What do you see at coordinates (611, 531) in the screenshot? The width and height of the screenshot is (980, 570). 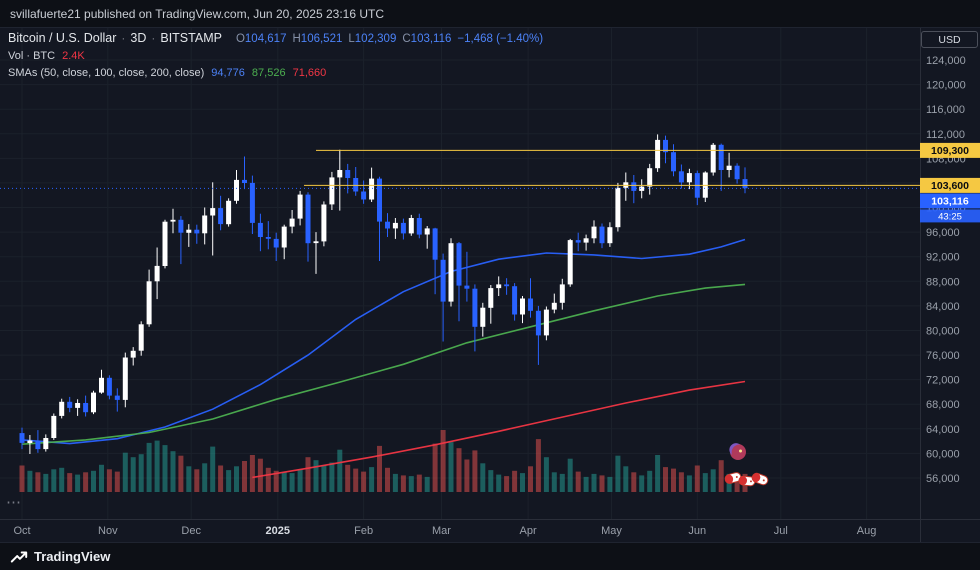 I see `svg-text: May` at bounding box center [611, 531].